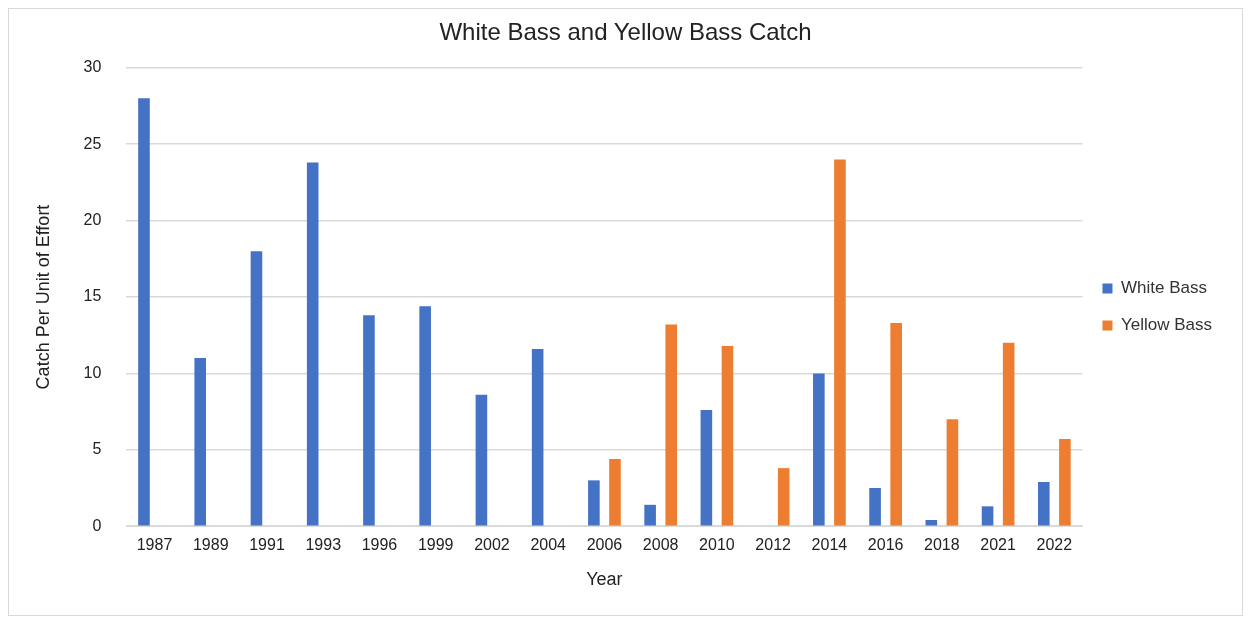  I want to click on x-tick-label: 2002, so click(492, 545).